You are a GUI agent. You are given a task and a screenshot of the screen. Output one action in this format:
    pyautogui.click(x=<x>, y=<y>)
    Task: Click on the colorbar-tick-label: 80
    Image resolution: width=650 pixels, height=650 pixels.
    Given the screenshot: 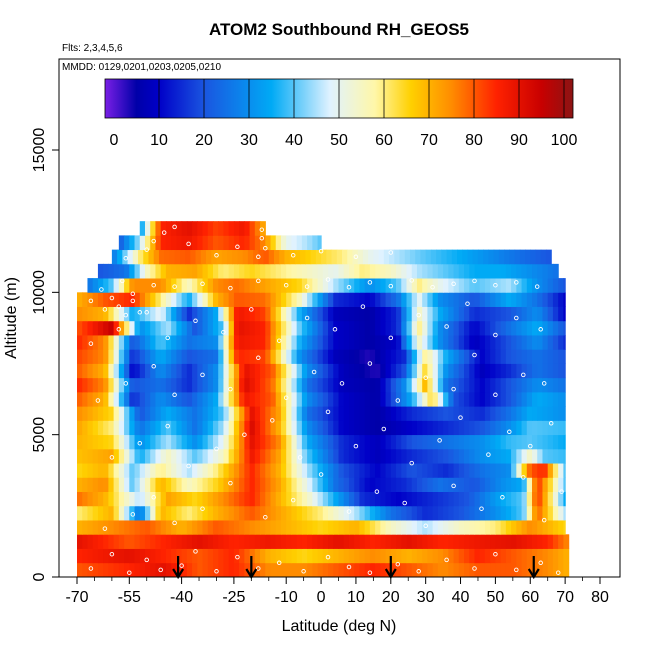 What is the action you would take?
    pyautogui.click(x=474, y=140)
    